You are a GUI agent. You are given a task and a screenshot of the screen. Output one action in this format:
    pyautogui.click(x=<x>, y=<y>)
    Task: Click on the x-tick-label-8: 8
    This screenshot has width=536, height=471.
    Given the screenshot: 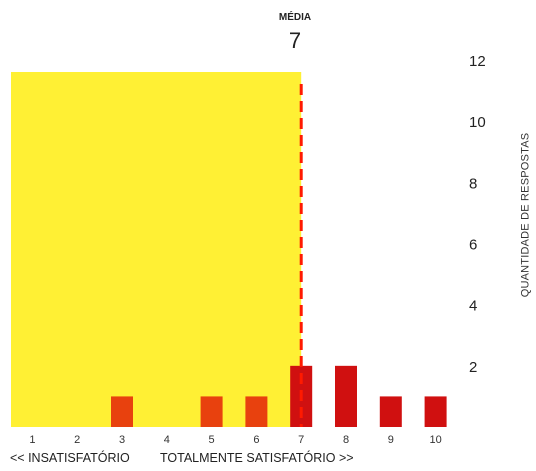 What is the action you would take?
    pyautogui.click(x=346, y=440)
    